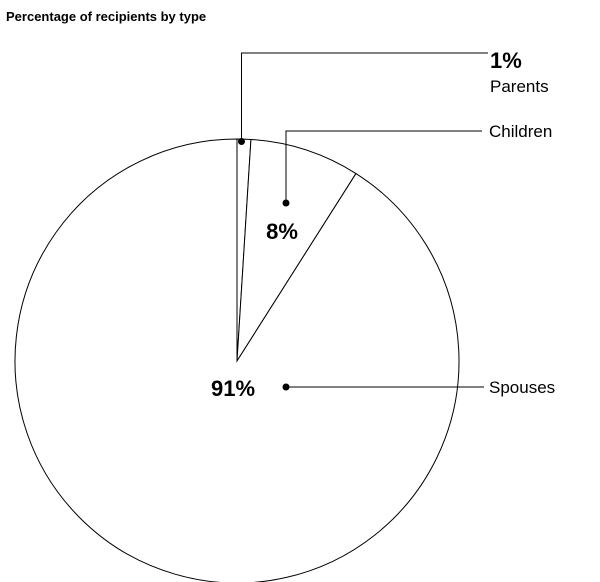 This screenshot has width=600, height=582. Describe the element at coordinates (233, 388) in the screenshot. I see `data-label-spouses: 91%` at that location.